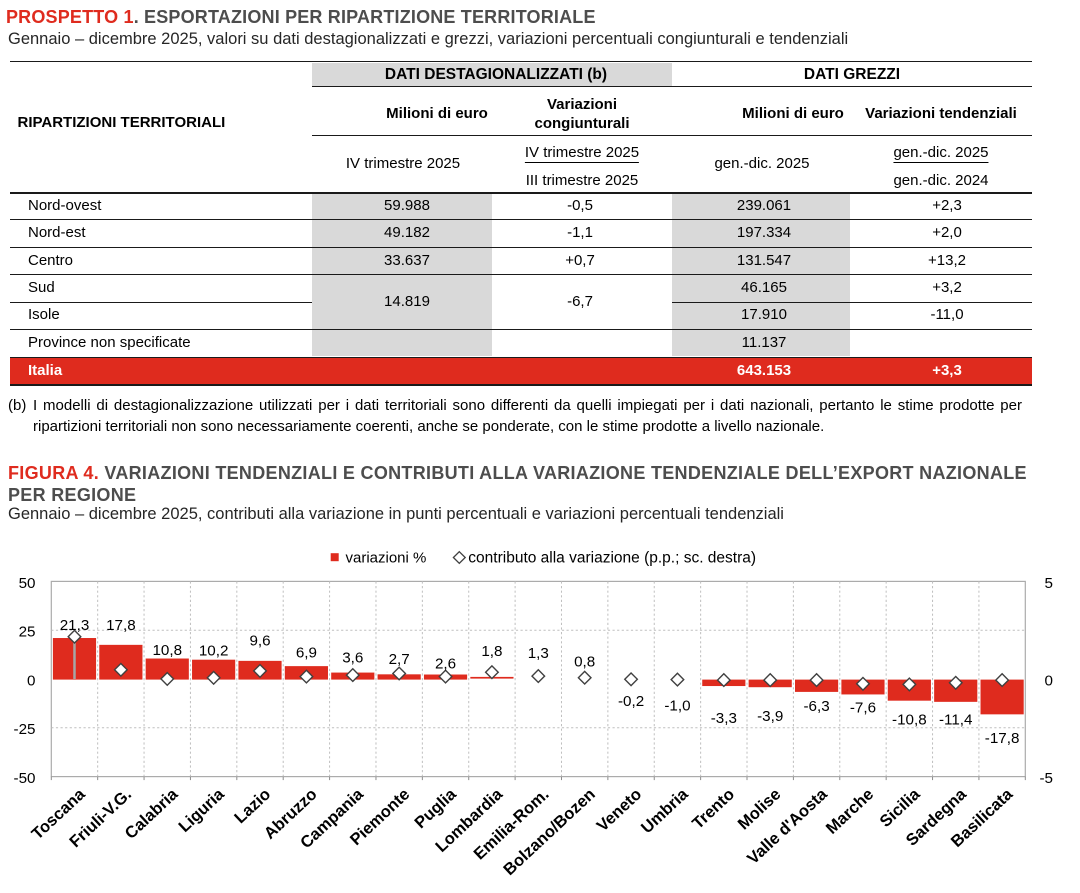 This screenshot has width=1080, height=893. Describe the element at coordinates (201, 810) in the screenshot. I see `svg-text: Liguria` at that location.